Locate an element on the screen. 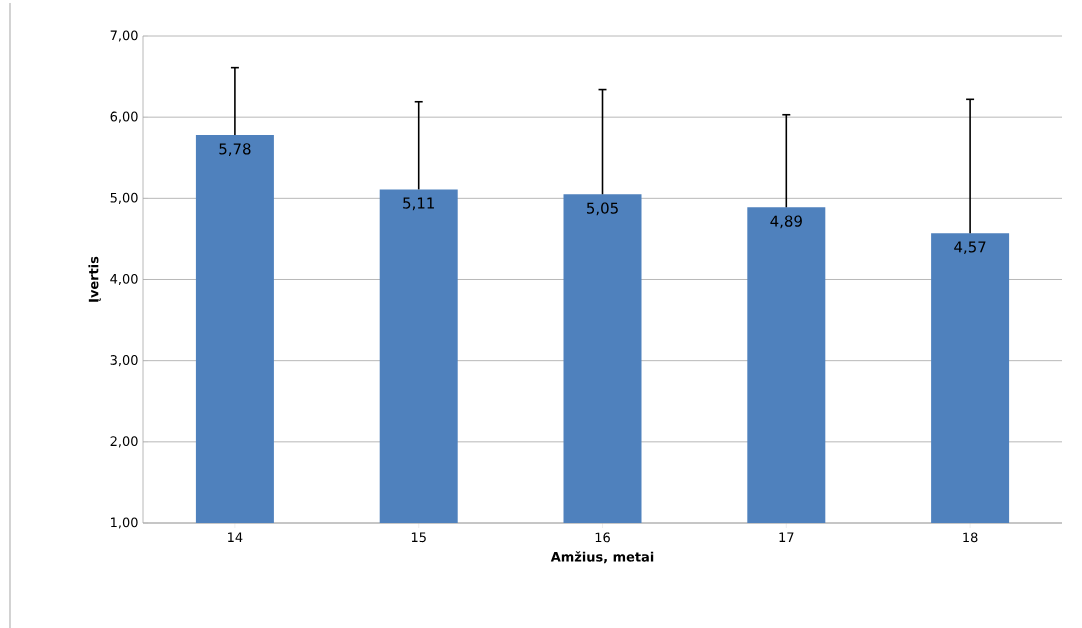  x-tick-label: 14 is located at coordinates (235, 537).